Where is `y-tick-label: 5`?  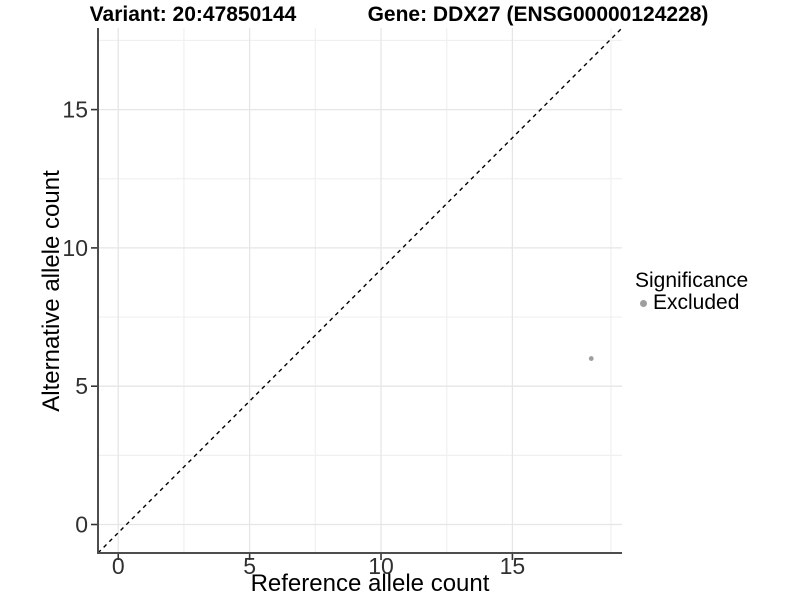 y-tick-label: 5 is located at coordinates (81, 386).